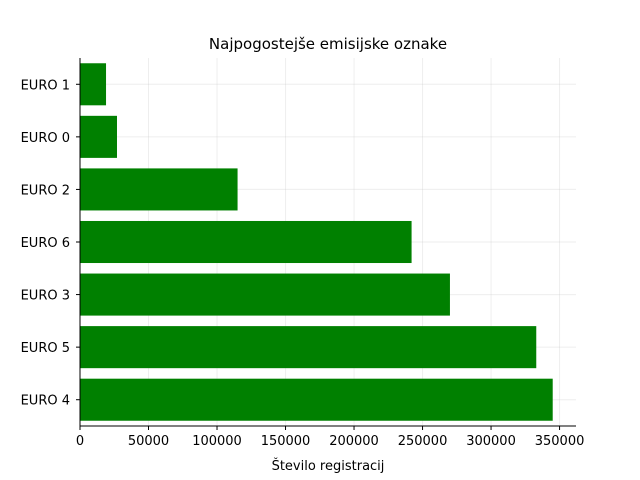  Describe the element at coordinates (423, 441) in the screenshot. I see `x-tick-label: 250000` at that location.